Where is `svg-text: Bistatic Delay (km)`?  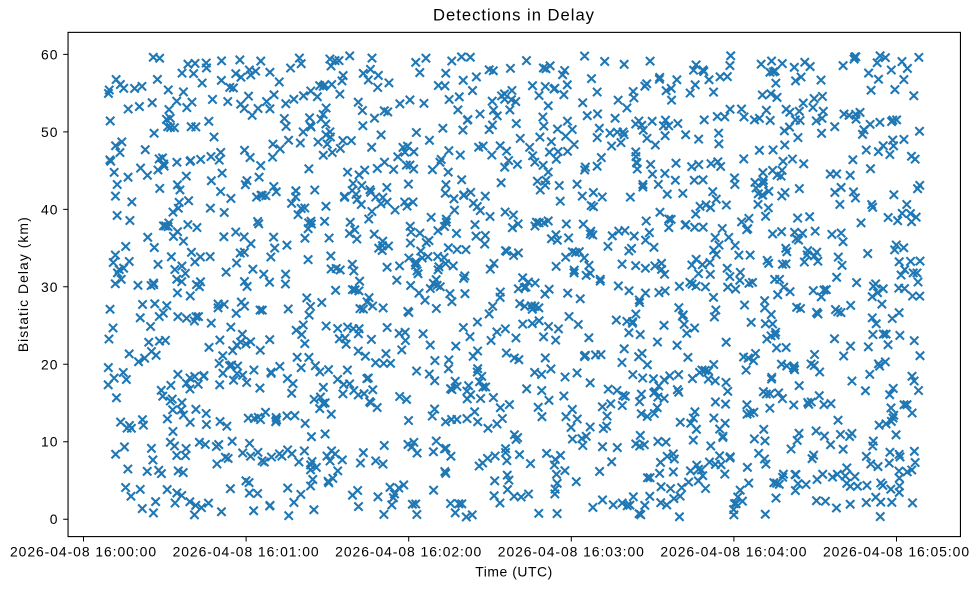 svg-text: Bistatic Delay (km) is located at coordinates (23, 284).